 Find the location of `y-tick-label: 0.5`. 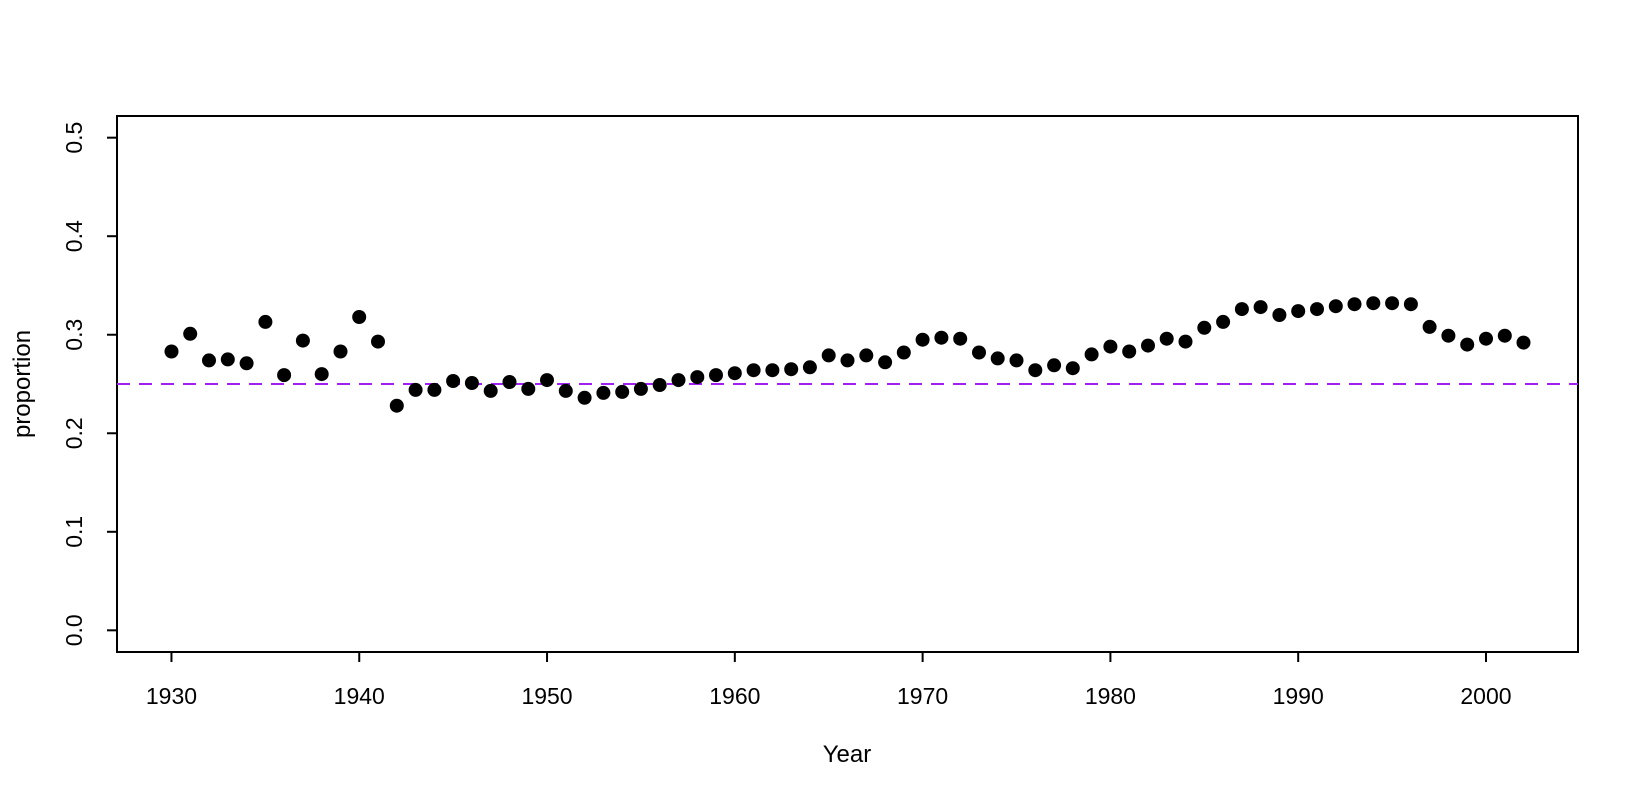

y-tick-label: 0.5 is located at coordinates (74, 138).